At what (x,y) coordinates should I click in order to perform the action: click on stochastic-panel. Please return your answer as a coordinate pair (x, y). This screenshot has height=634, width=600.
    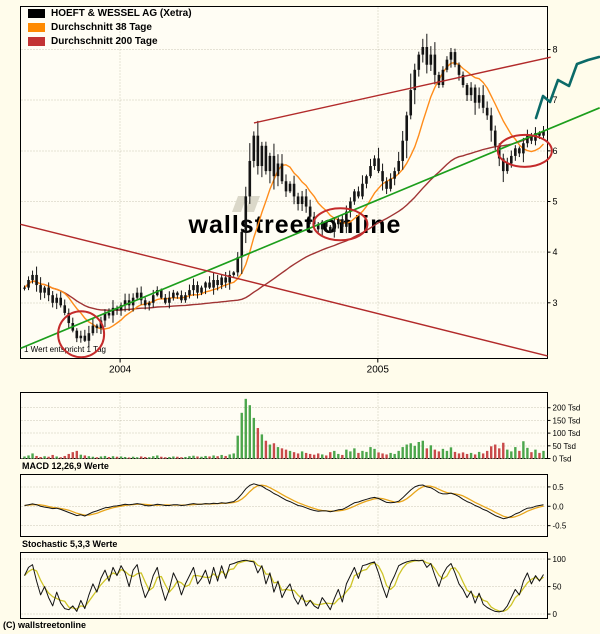
    Looking at the image, I should click on (284, 585).